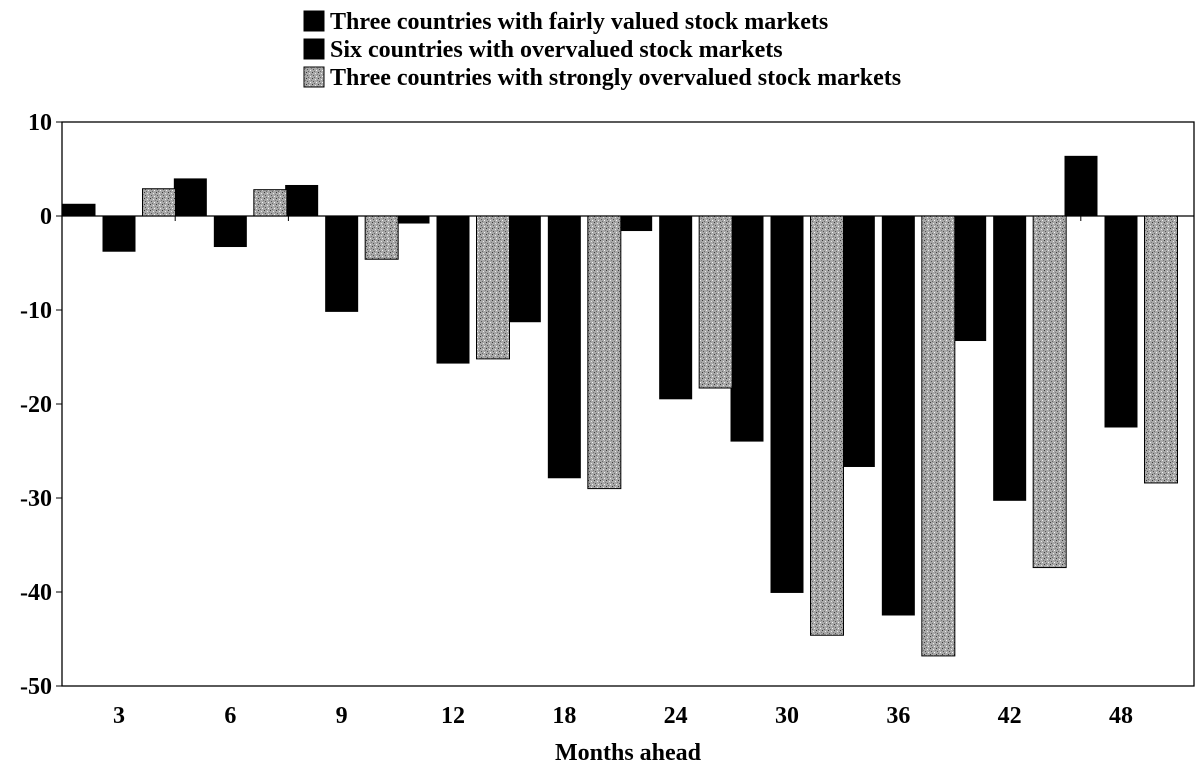 Image resolution: width=1196 pixels, height=768 pixels. Describe the element at coordinates (40, 123) in the screenshot. I see `y-tick-label-10: 10` at that location.